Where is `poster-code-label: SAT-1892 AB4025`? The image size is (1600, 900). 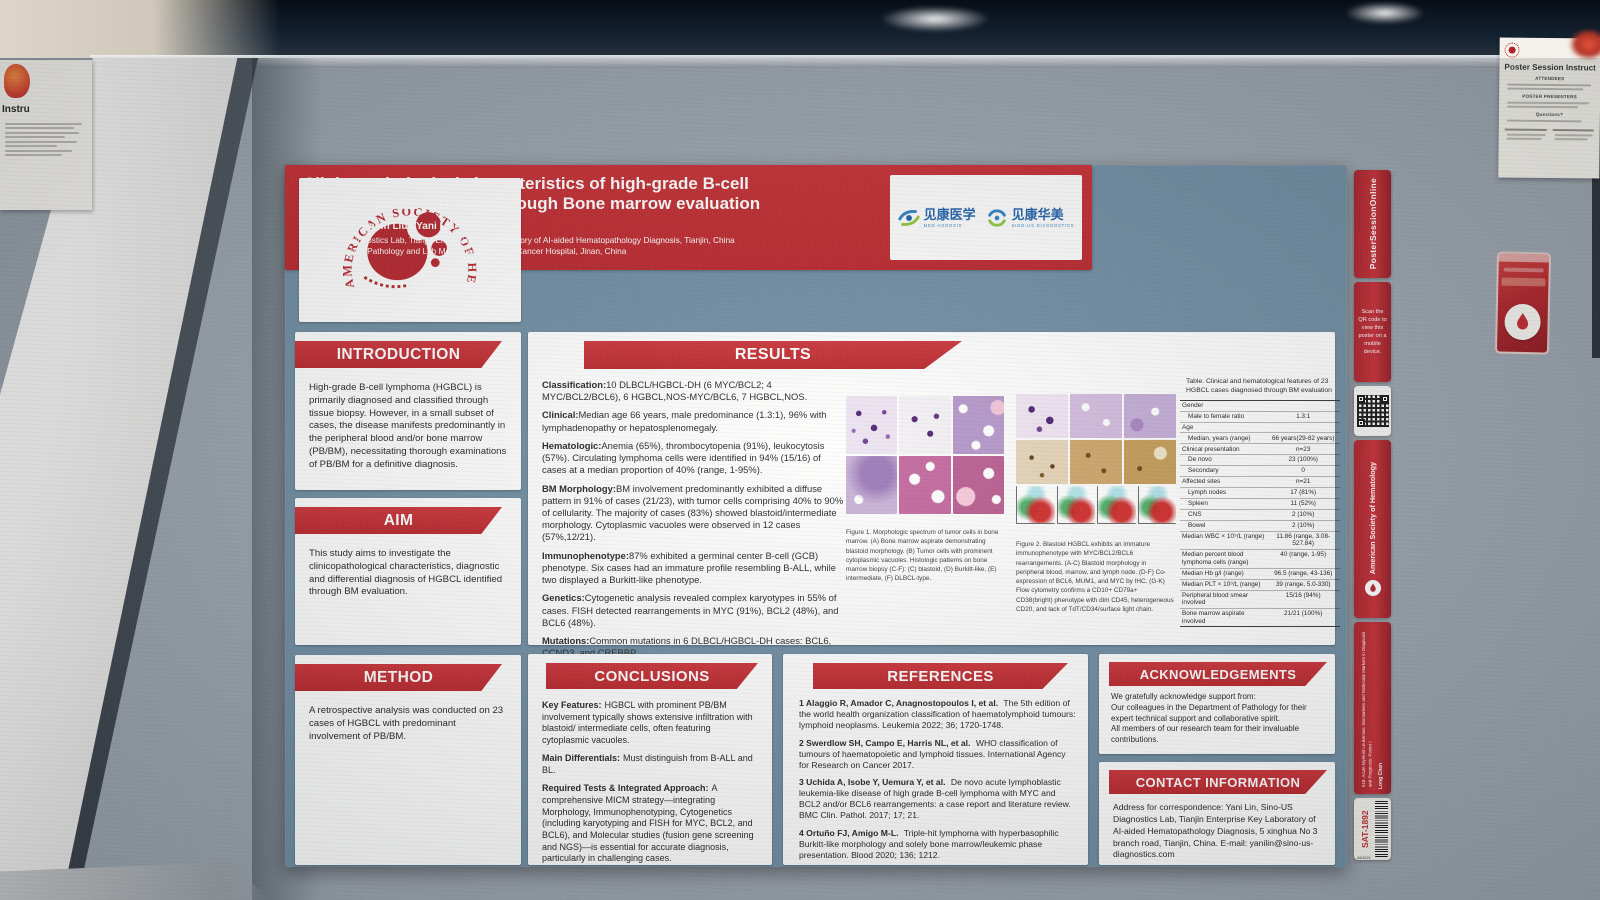
poster-code-label: SAT-1892 AB4025 is located at coordinates (1372, 829).